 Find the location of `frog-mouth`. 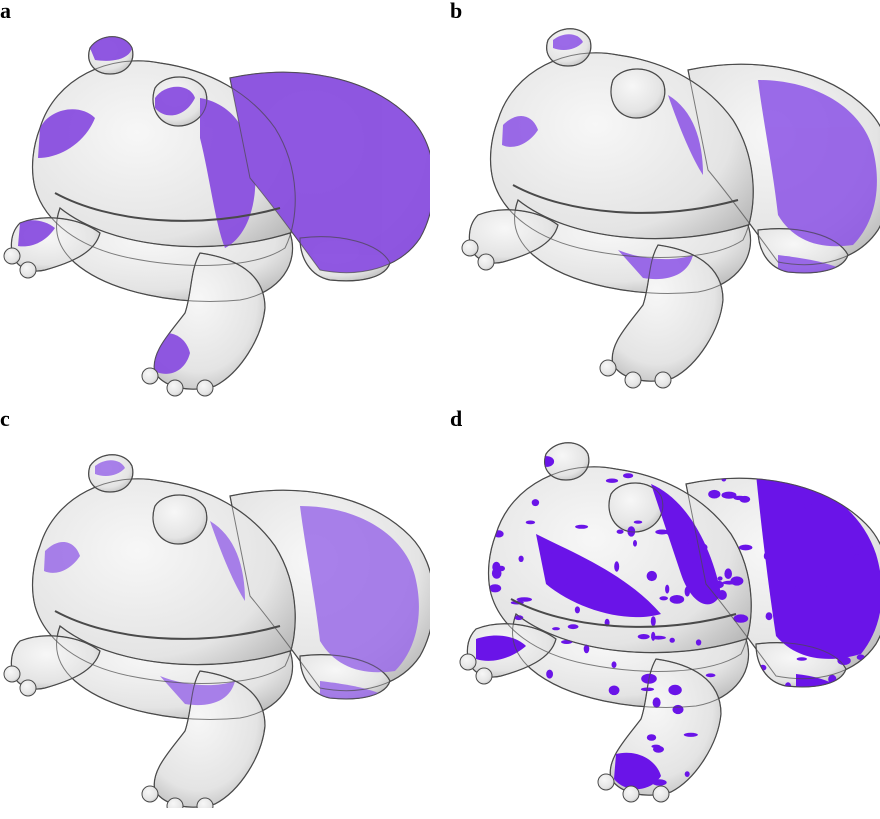

frog-mouth is located at coordinates (625, 199).